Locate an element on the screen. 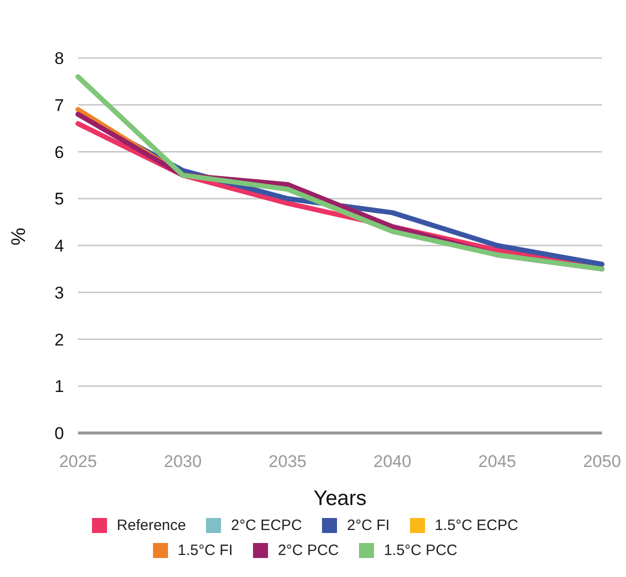 The height and width of the screenshot is (577, 626). y-tick-label: 2 is located at coordinates (59, 340).